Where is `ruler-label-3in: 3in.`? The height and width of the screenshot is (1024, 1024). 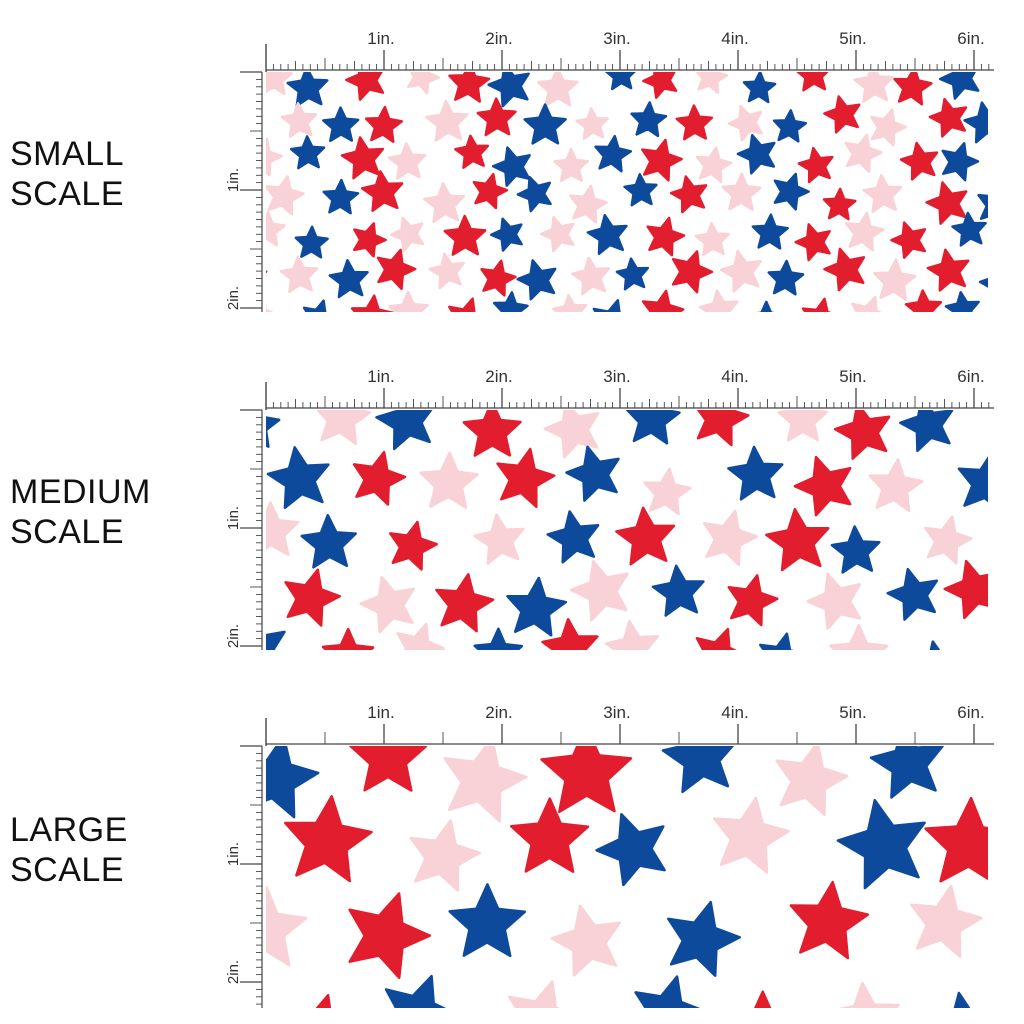
ruler-label-3in: 3in. is located at coordinates (616, 712).